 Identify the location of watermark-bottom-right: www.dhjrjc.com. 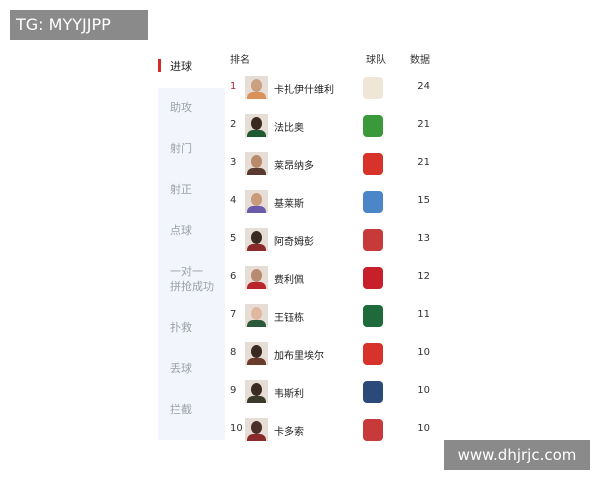
(517, 455).